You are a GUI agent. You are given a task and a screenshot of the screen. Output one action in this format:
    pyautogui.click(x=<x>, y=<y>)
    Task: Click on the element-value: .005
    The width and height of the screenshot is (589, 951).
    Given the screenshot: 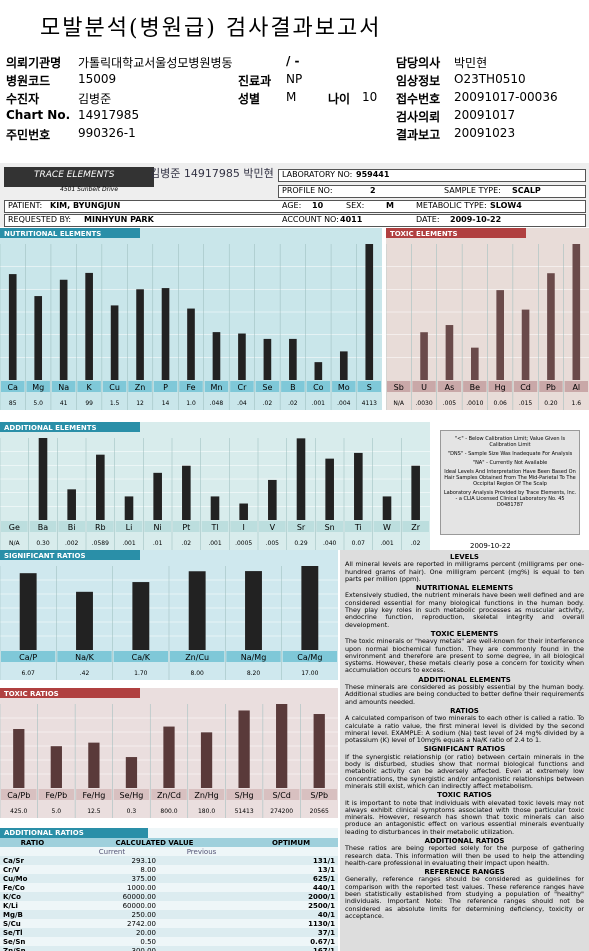 What is the action you would take?
    pyautogui.click(x=273, y=543)
    